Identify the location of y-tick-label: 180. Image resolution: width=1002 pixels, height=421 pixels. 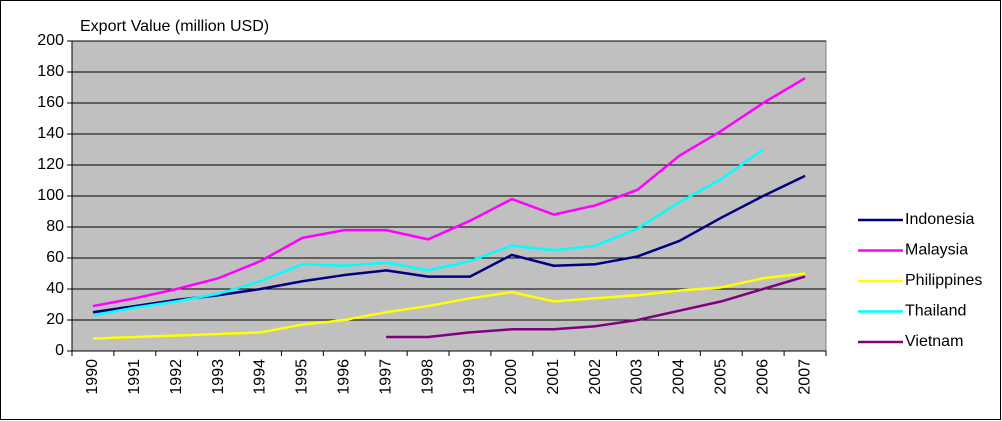
(50, 71).